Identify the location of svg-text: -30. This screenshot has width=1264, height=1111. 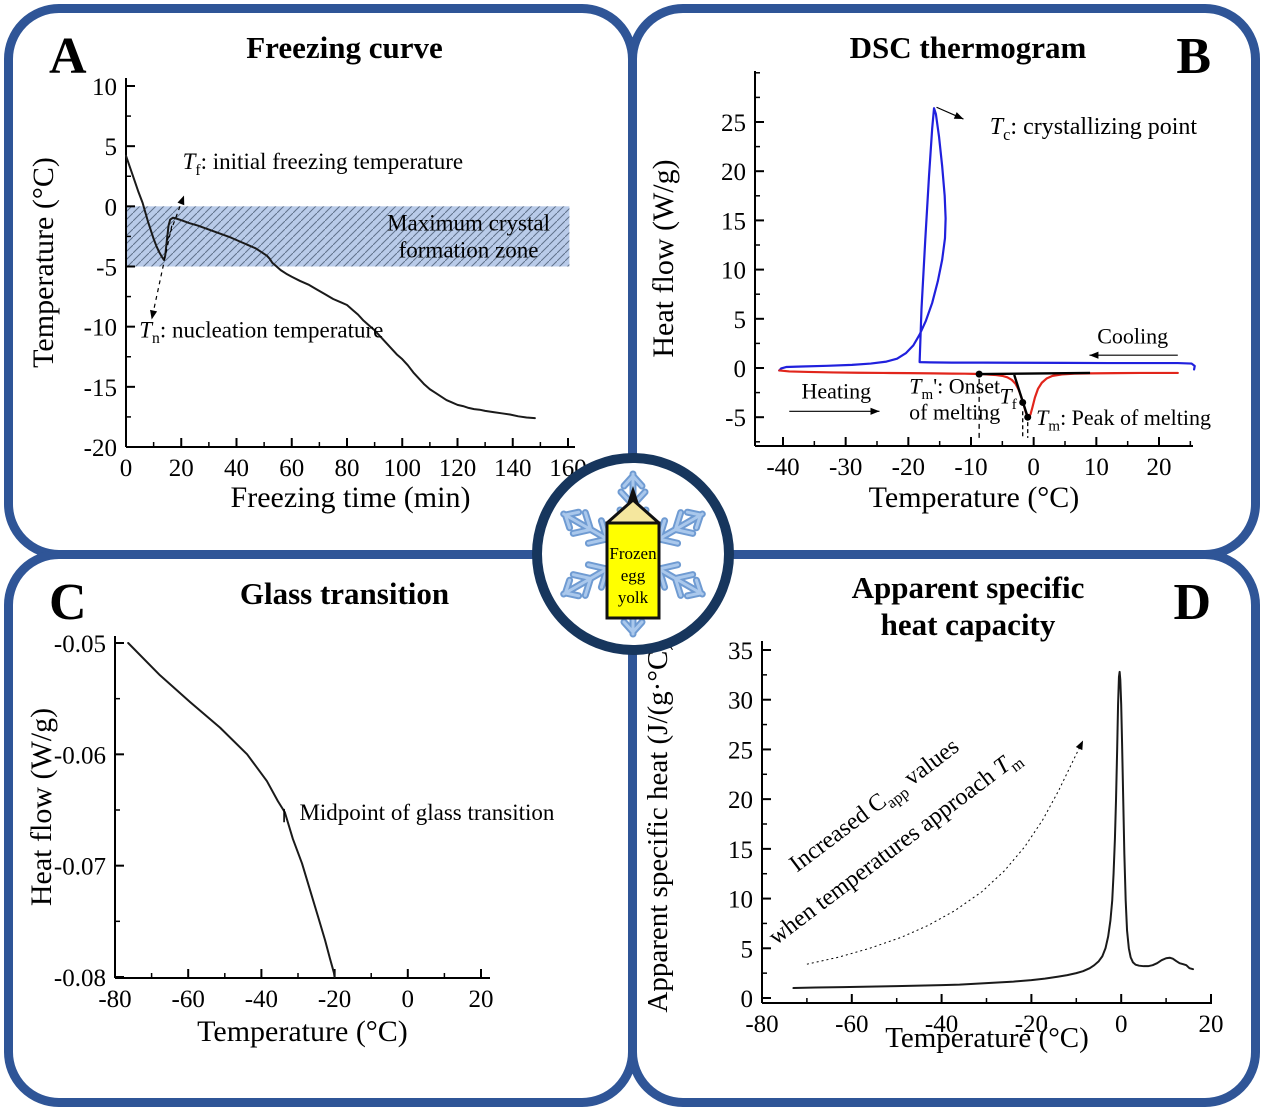
(845, 467).